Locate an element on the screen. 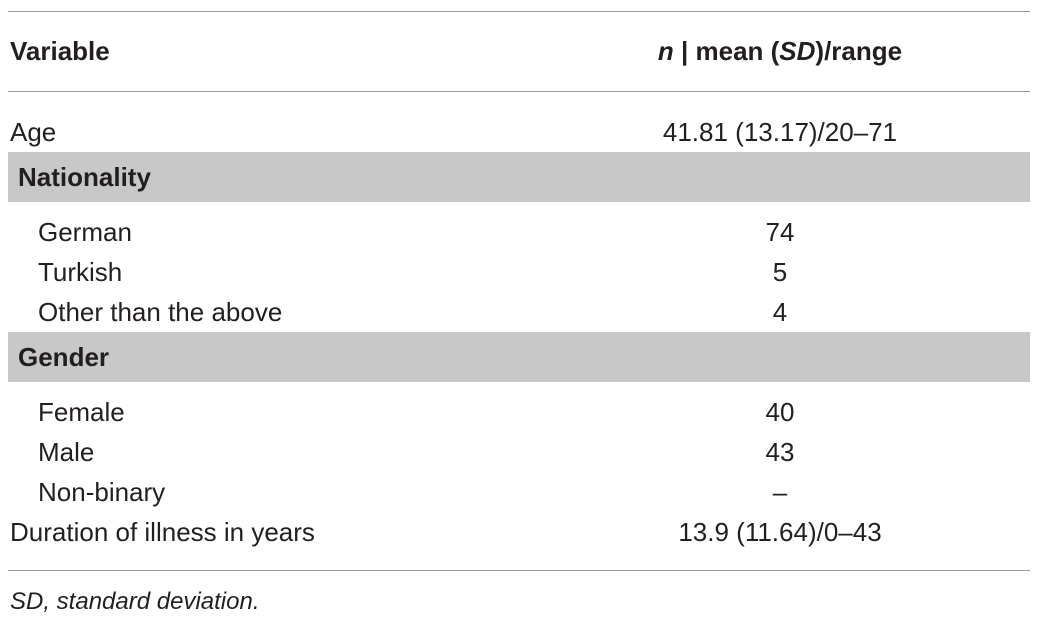  row-value: 4 is located at coordinates (780, 312).